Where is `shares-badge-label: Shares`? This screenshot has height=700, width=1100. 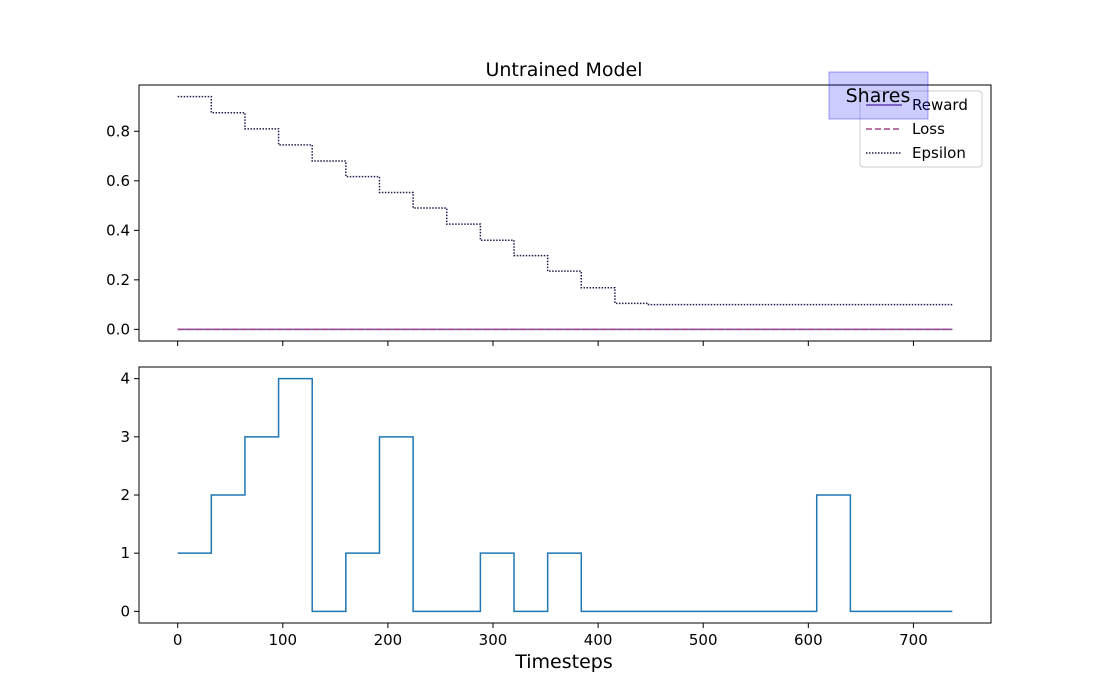
shares-badge-label: Shares is located at coordinates (878, 96).